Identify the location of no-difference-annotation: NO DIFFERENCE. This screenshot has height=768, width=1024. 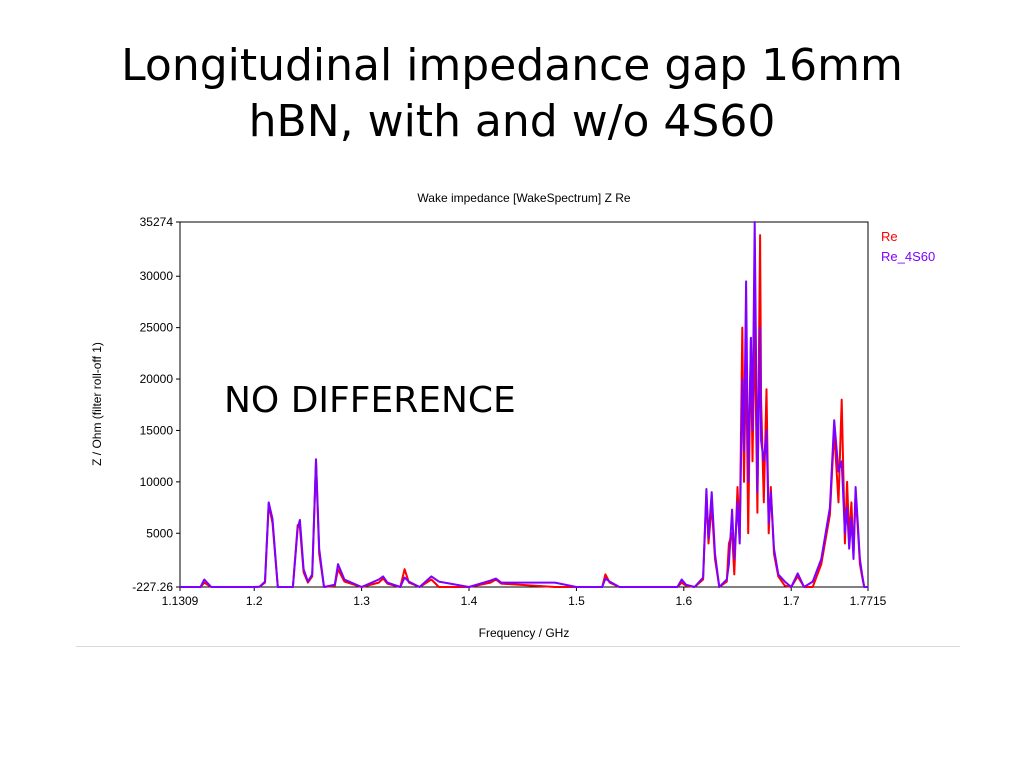
(370, 400).